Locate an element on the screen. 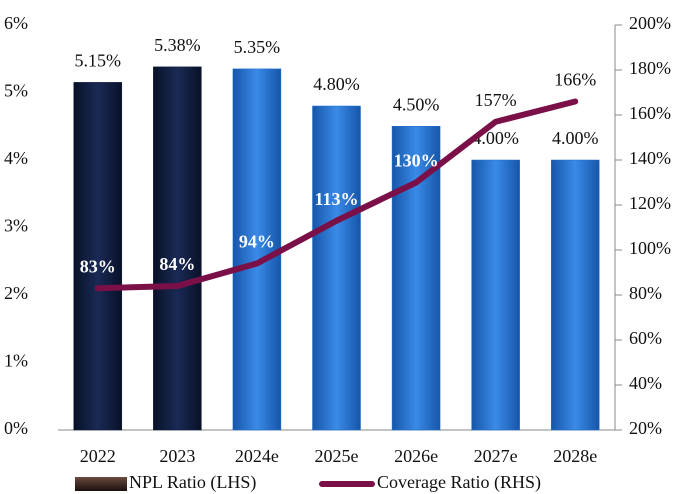 This screenshot has width=690, height=494. x-tick-label: 2026e is located at coordinates (416, 456).